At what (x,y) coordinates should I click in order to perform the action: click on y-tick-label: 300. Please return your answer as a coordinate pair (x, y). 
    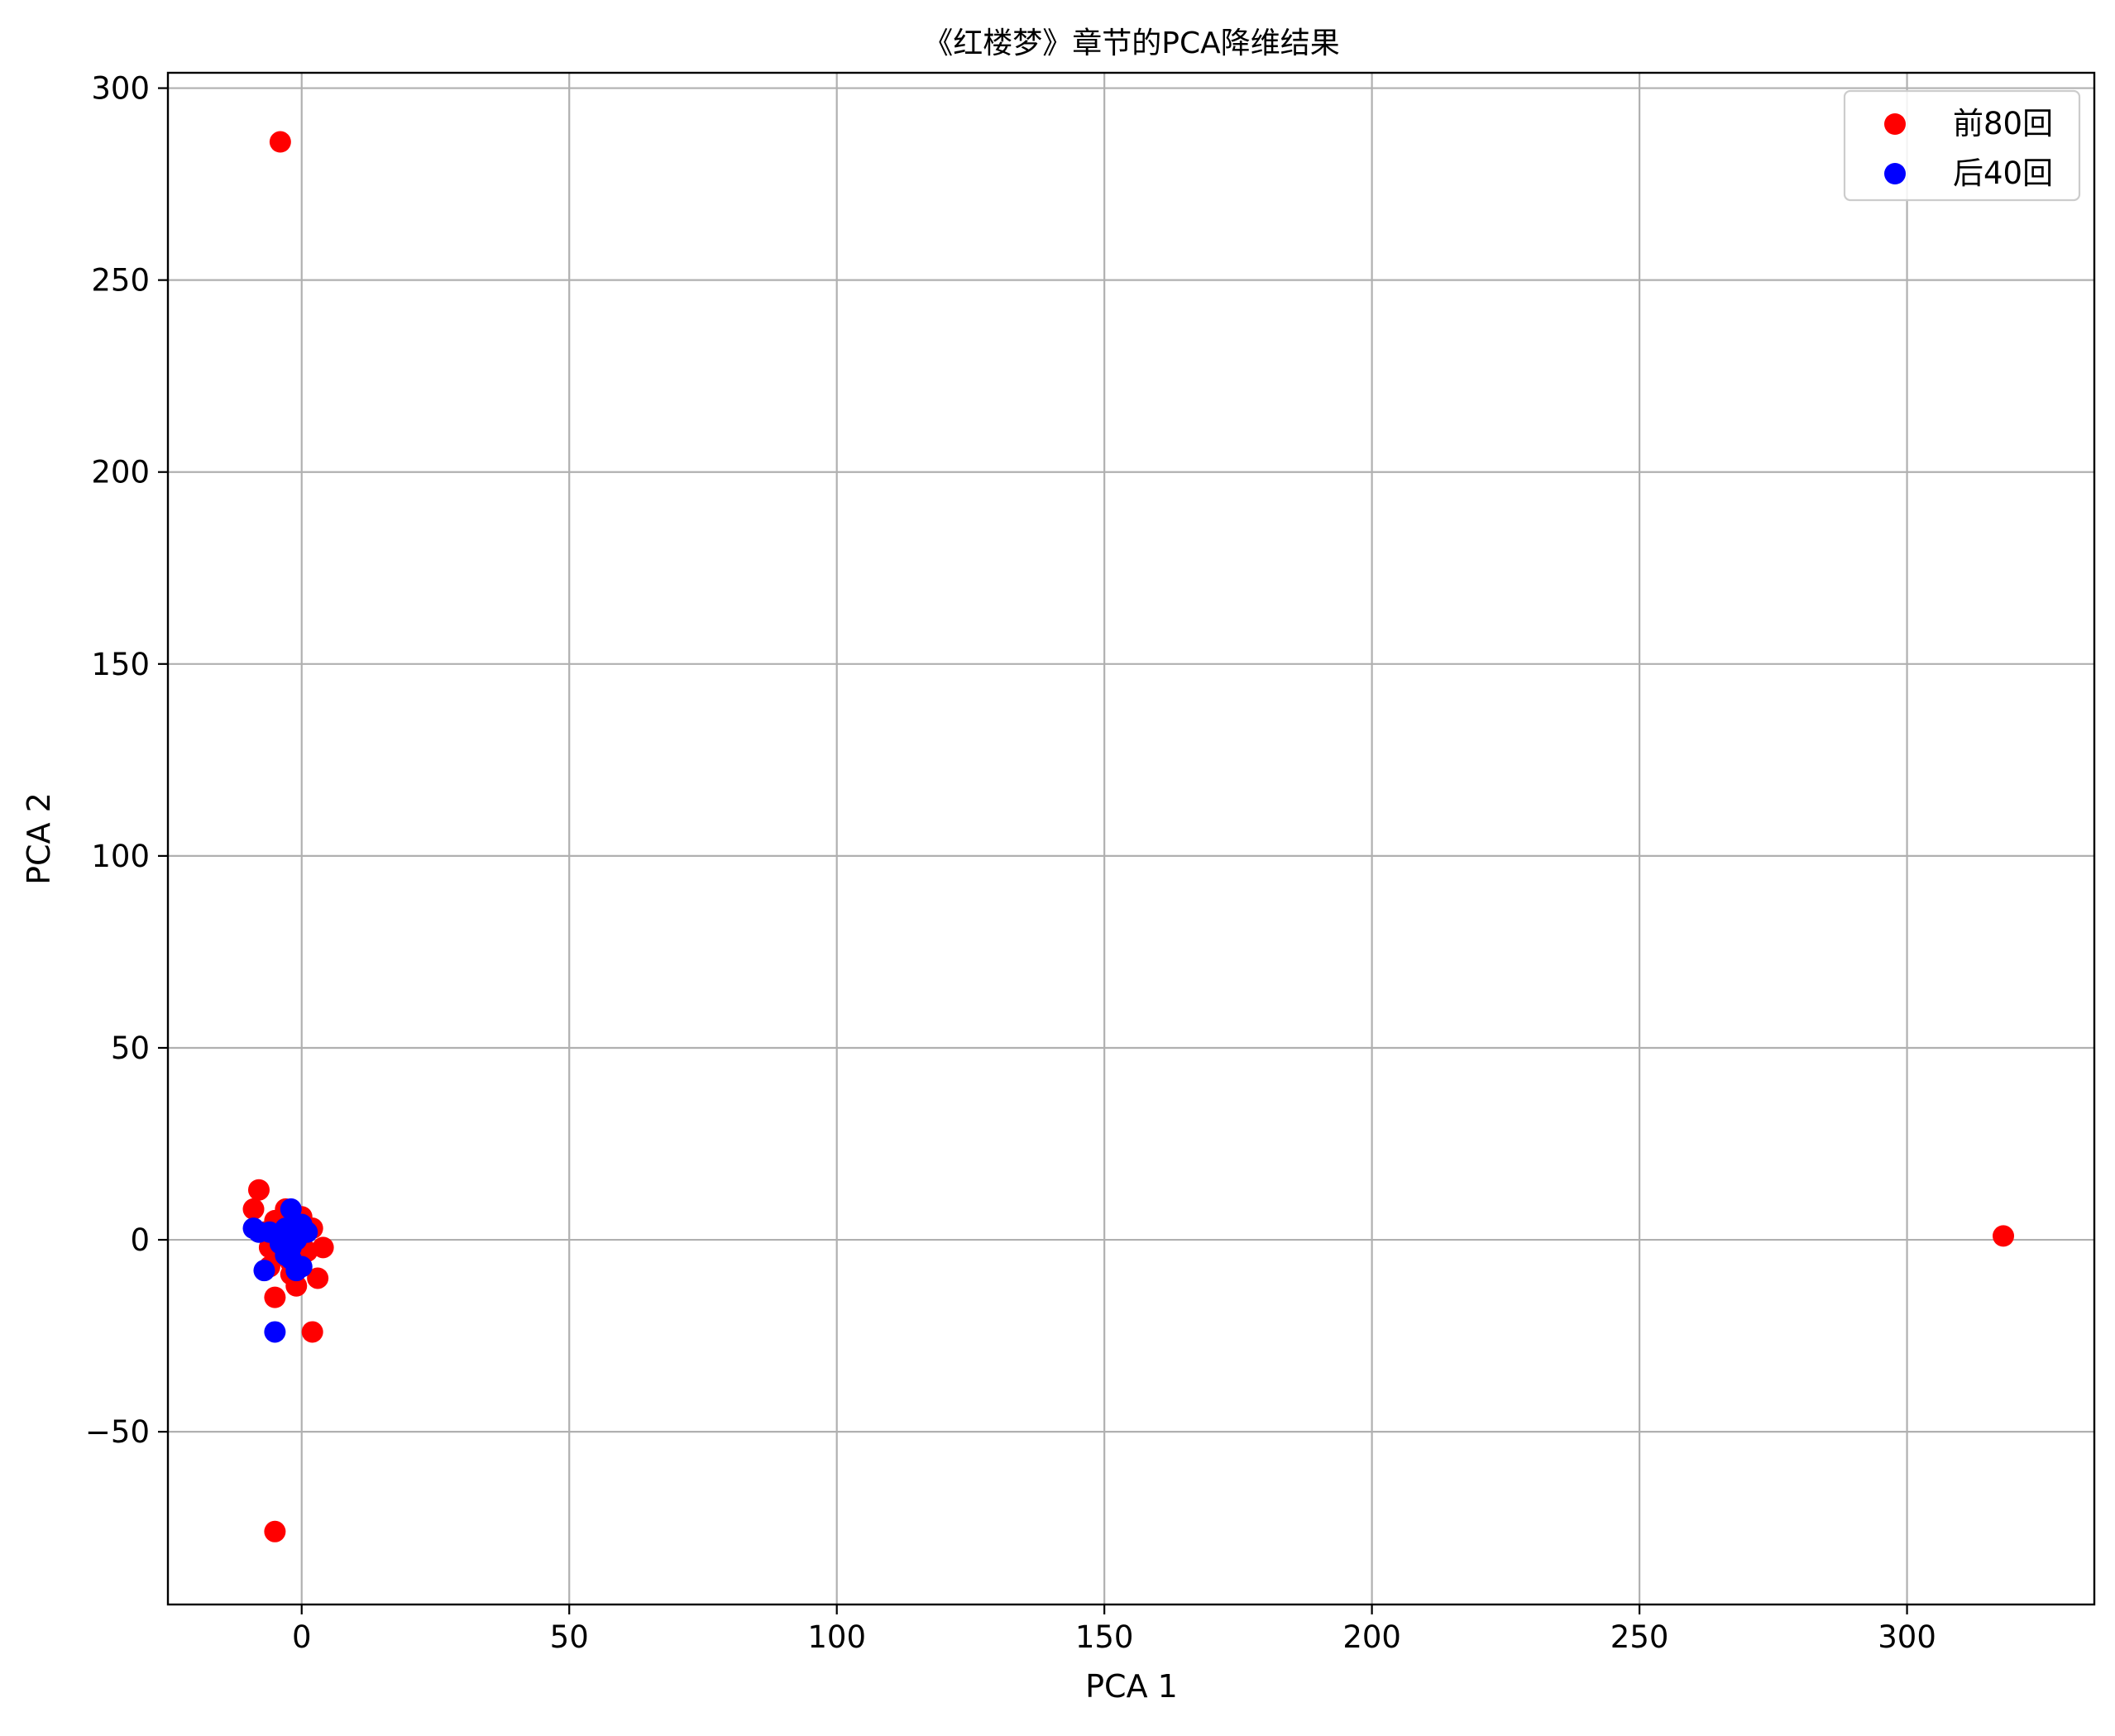
    Looking at the image, I should click on (121, 89).